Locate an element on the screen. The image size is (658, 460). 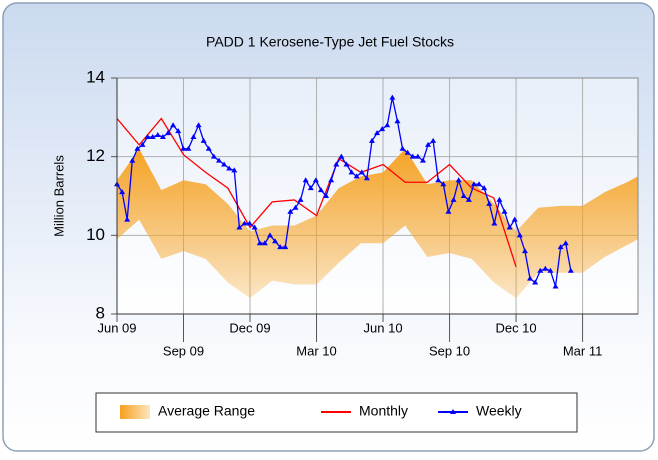
y-tick-label: 10 is located at coordinates (95, 234).